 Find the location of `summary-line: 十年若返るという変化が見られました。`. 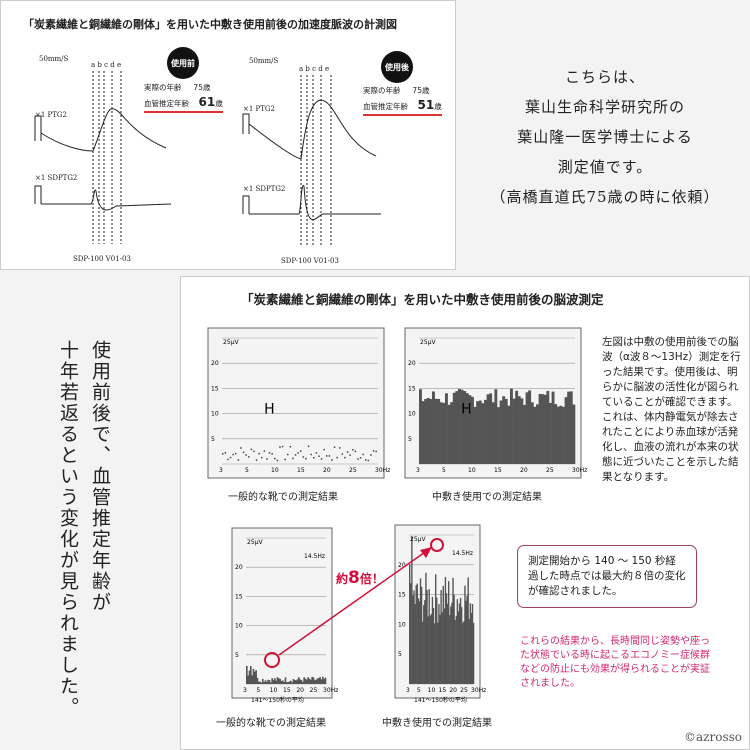

summary-line: 十年若返るという変化が見られました。 is located at coordinates (68, 529).